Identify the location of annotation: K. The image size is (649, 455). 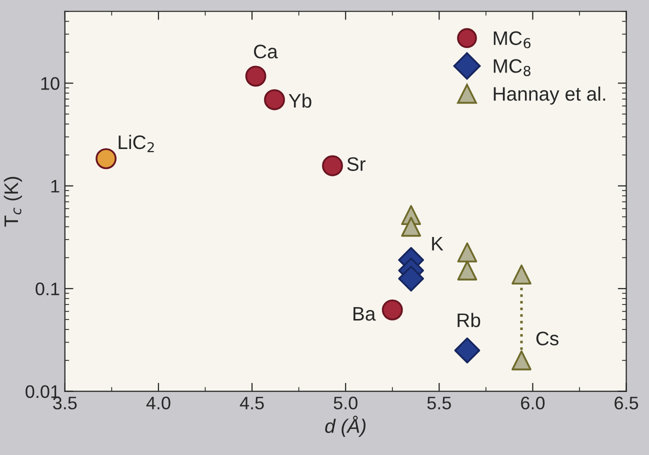
(438, 243).